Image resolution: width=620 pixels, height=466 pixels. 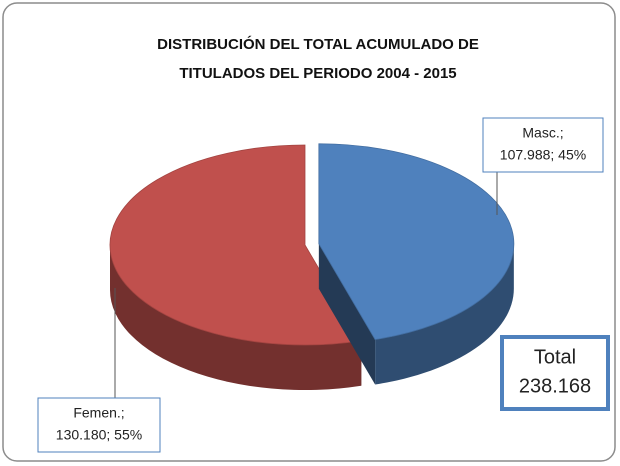 I want to click on data-label: Femen.;, so click(x=98, y=413).